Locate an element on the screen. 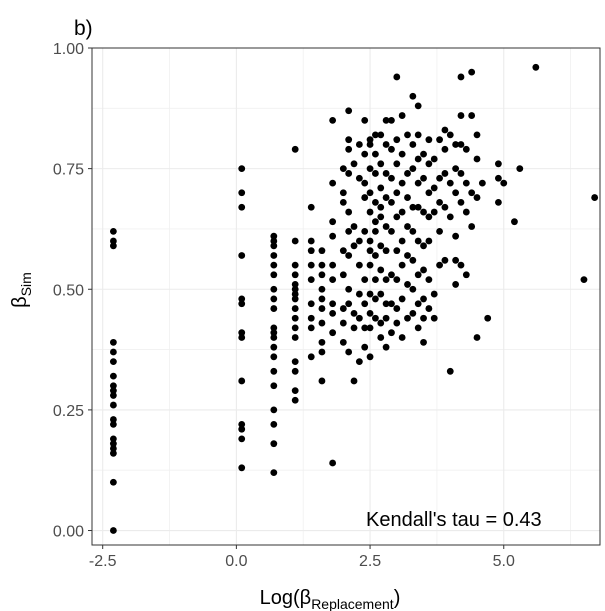 Image resolution: width=605 pixels, height=611 pixels. y-tick-label: 0.50 is located at coordinates (68, 290).